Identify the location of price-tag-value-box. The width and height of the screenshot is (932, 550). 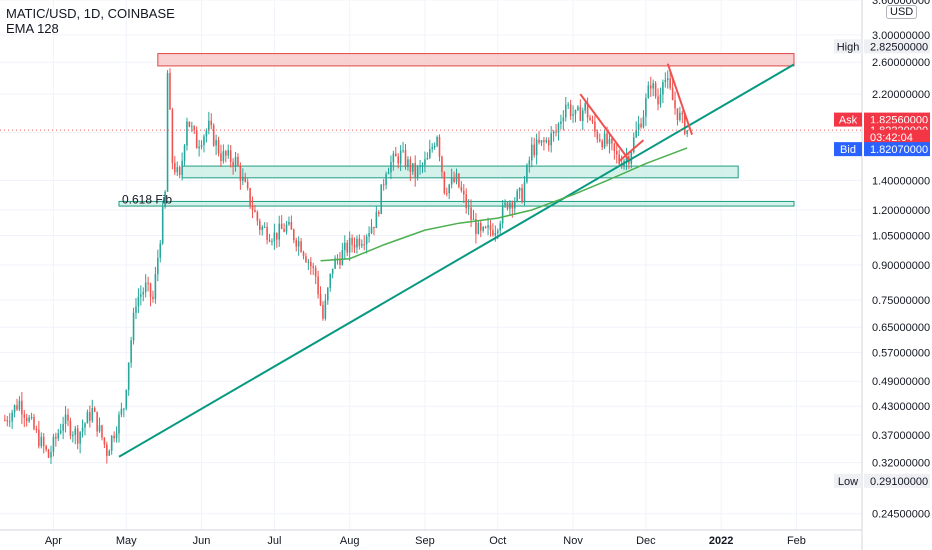
(897, 149).